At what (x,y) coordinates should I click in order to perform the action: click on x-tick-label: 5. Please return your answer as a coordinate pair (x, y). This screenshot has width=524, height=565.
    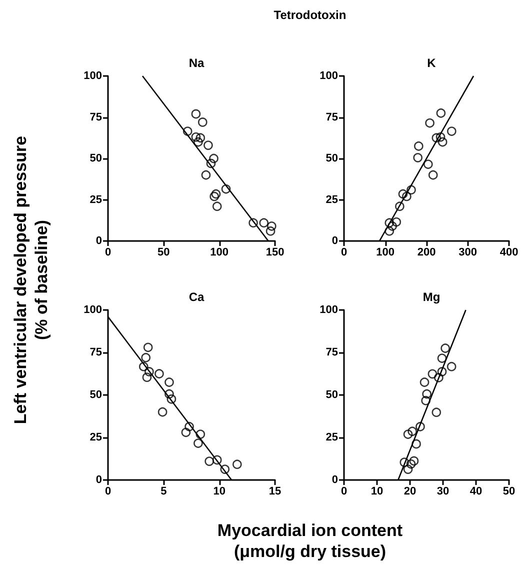
    Looking at the image, I should click on (163, 492).